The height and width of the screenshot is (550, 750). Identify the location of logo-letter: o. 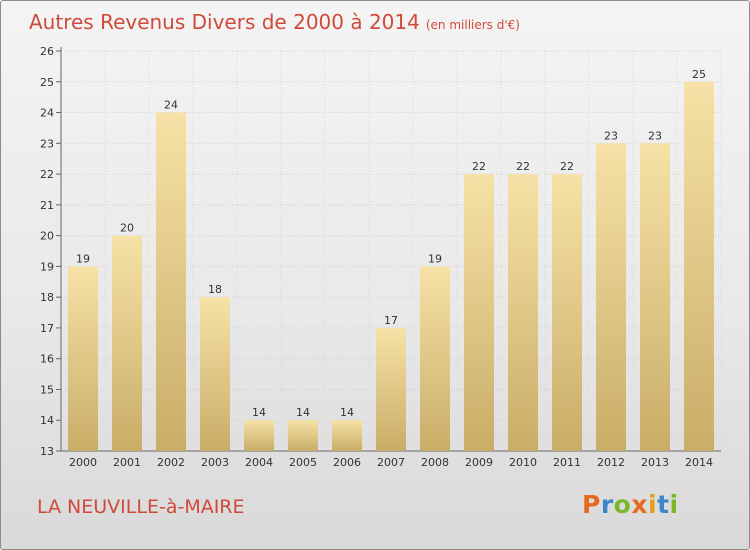
(622, 504).